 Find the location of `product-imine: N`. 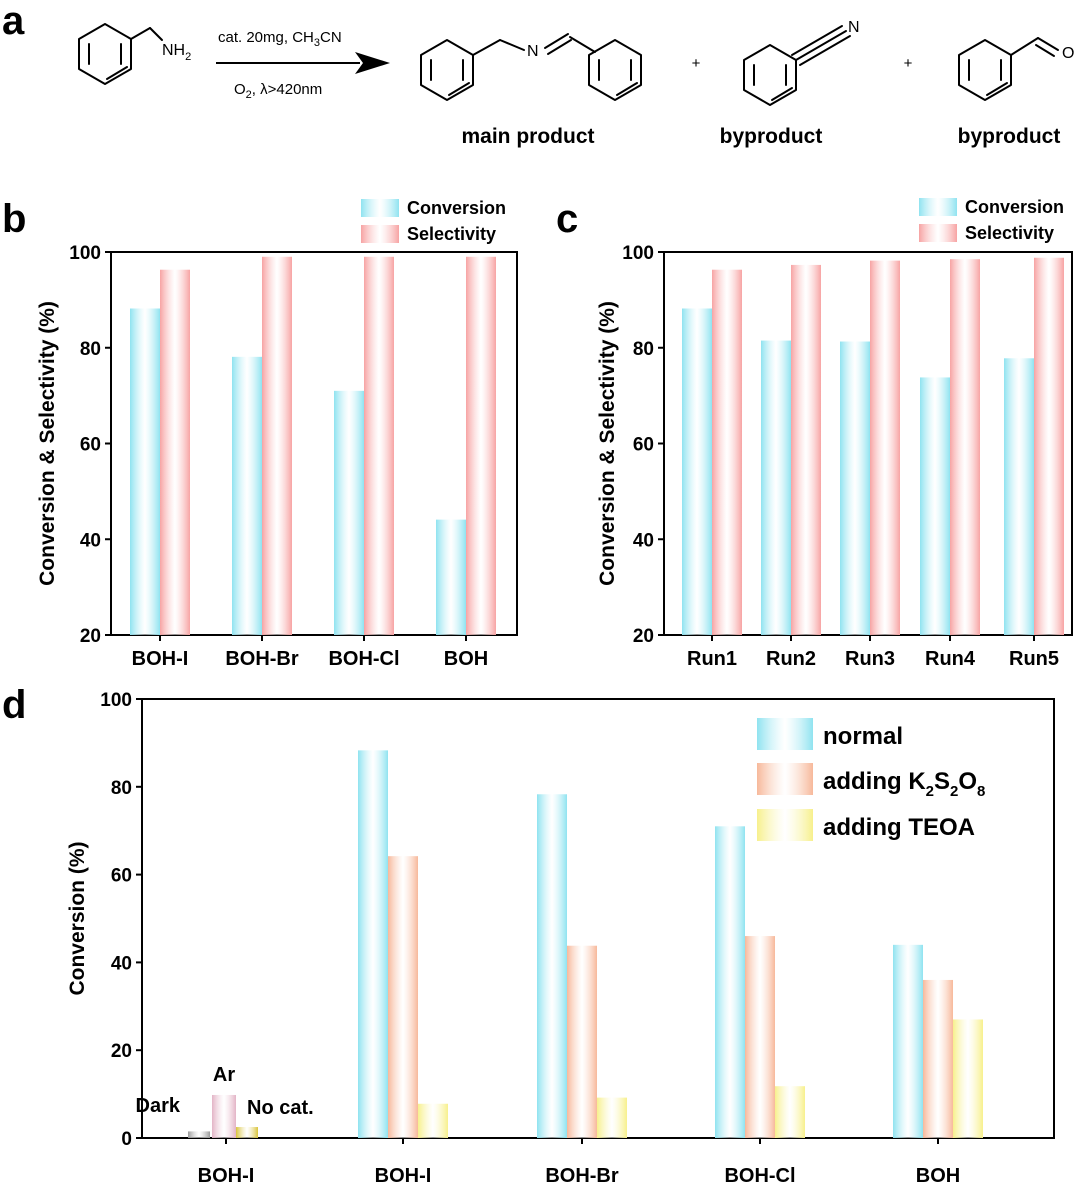

product-imine: N is located at coordinates (531, 67).